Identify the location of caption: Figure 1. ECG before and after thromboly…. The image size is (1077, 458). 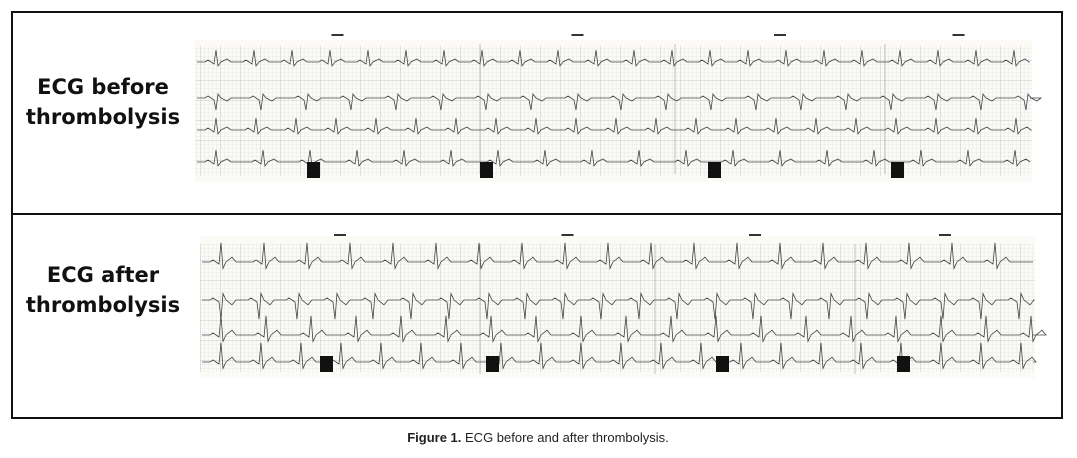
(538, 437).